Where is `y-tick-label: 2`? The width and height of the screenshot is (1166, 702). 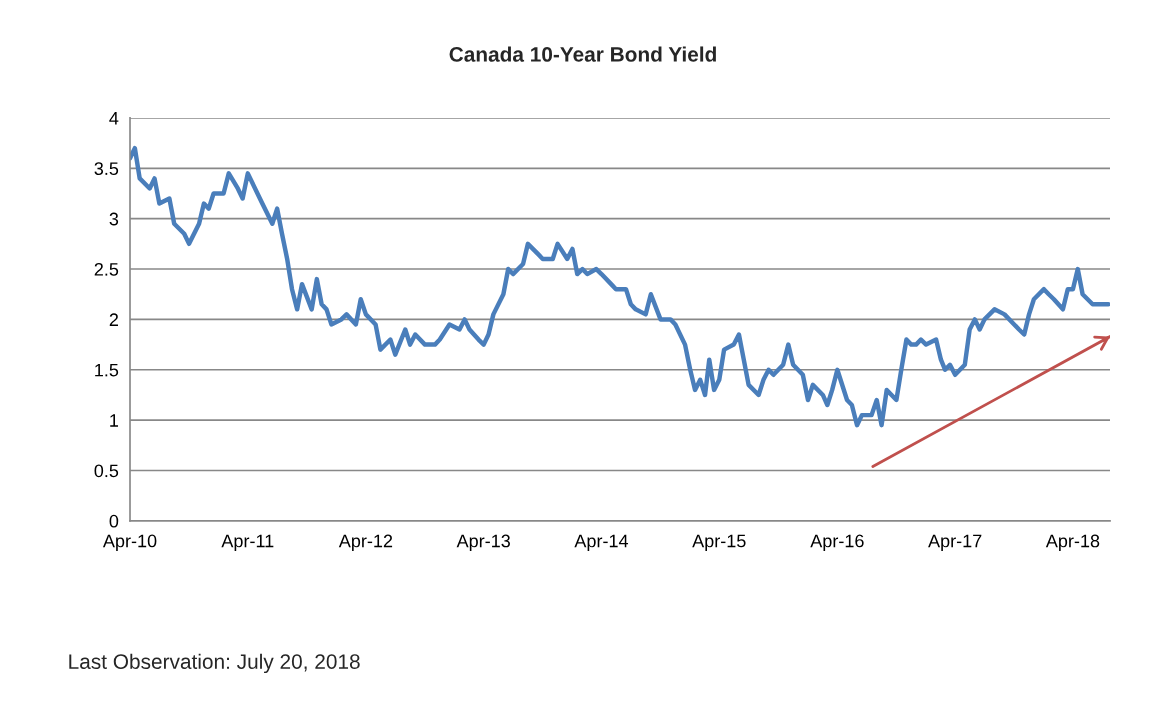
y-tick-label: 2 is located at coordinates (113, 319).